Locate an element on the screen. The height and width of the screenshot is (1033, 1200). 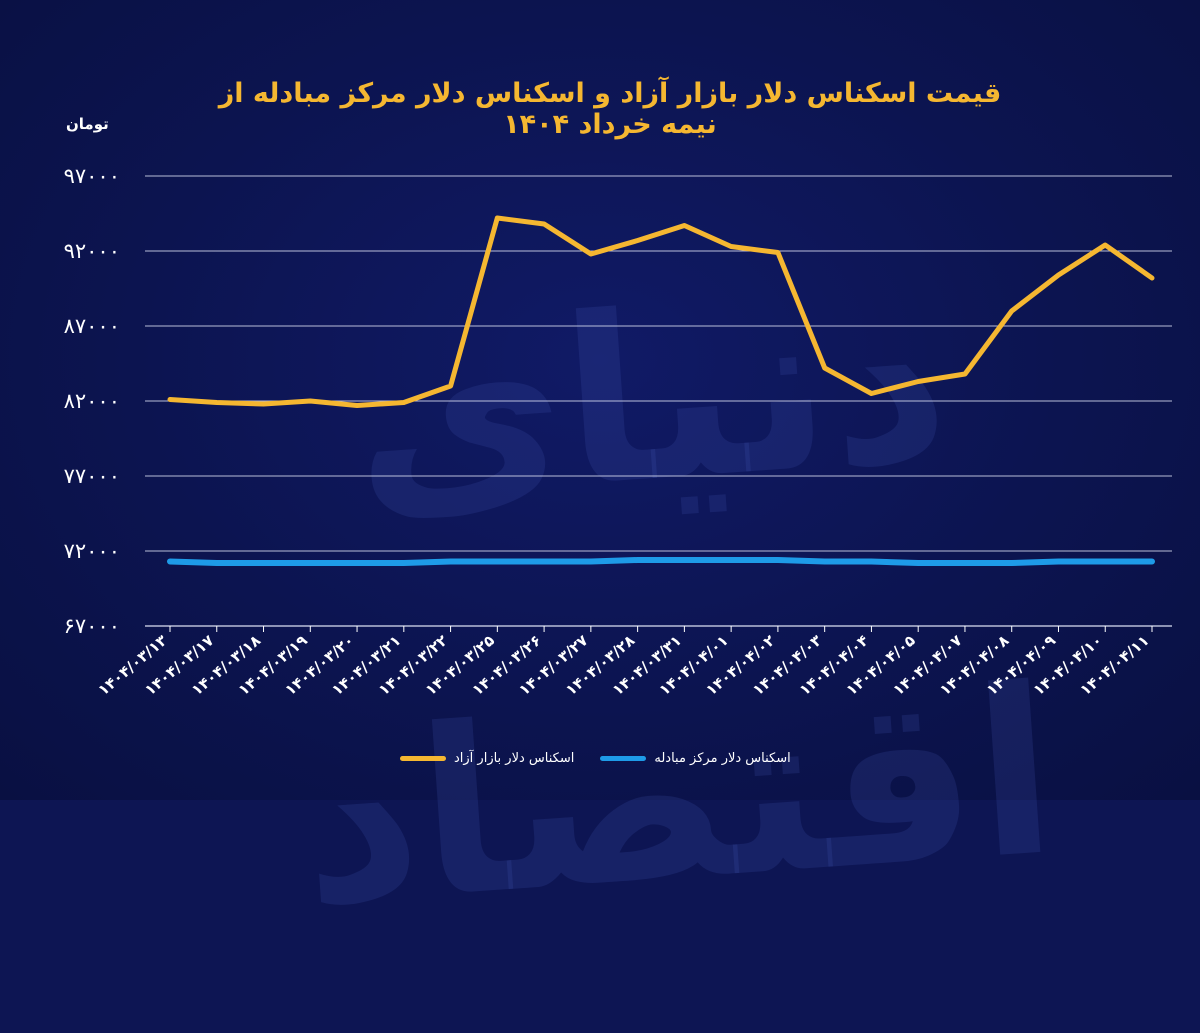
y-tick-label: ۹۲۰۰۰ is located at coordinates (92, 251).